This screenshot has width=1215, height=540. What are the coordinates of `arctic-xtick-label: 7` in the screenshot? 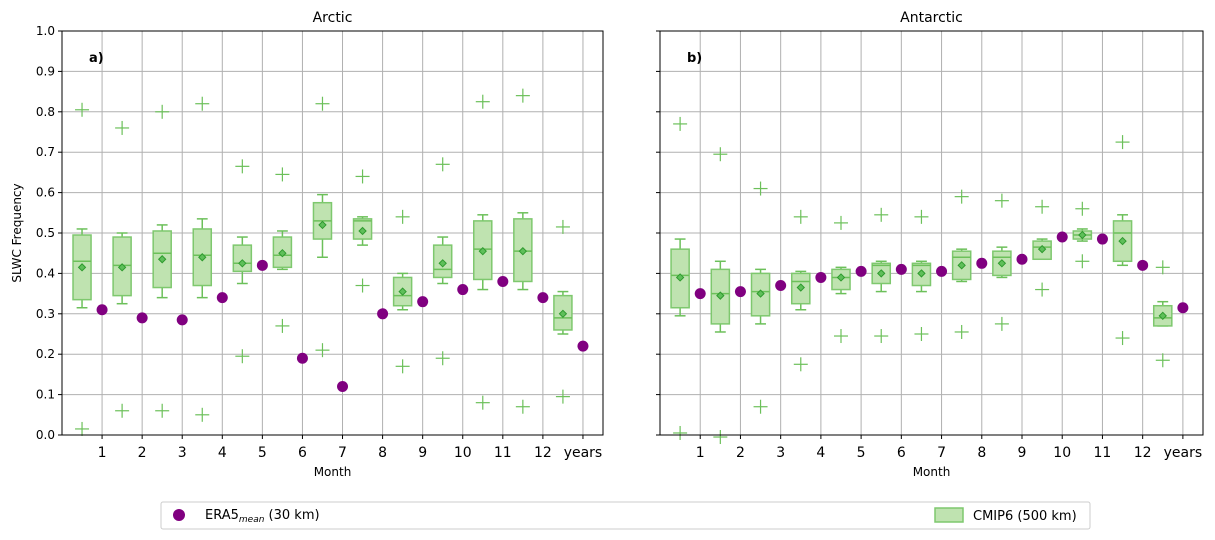 It's located at (342, 453).